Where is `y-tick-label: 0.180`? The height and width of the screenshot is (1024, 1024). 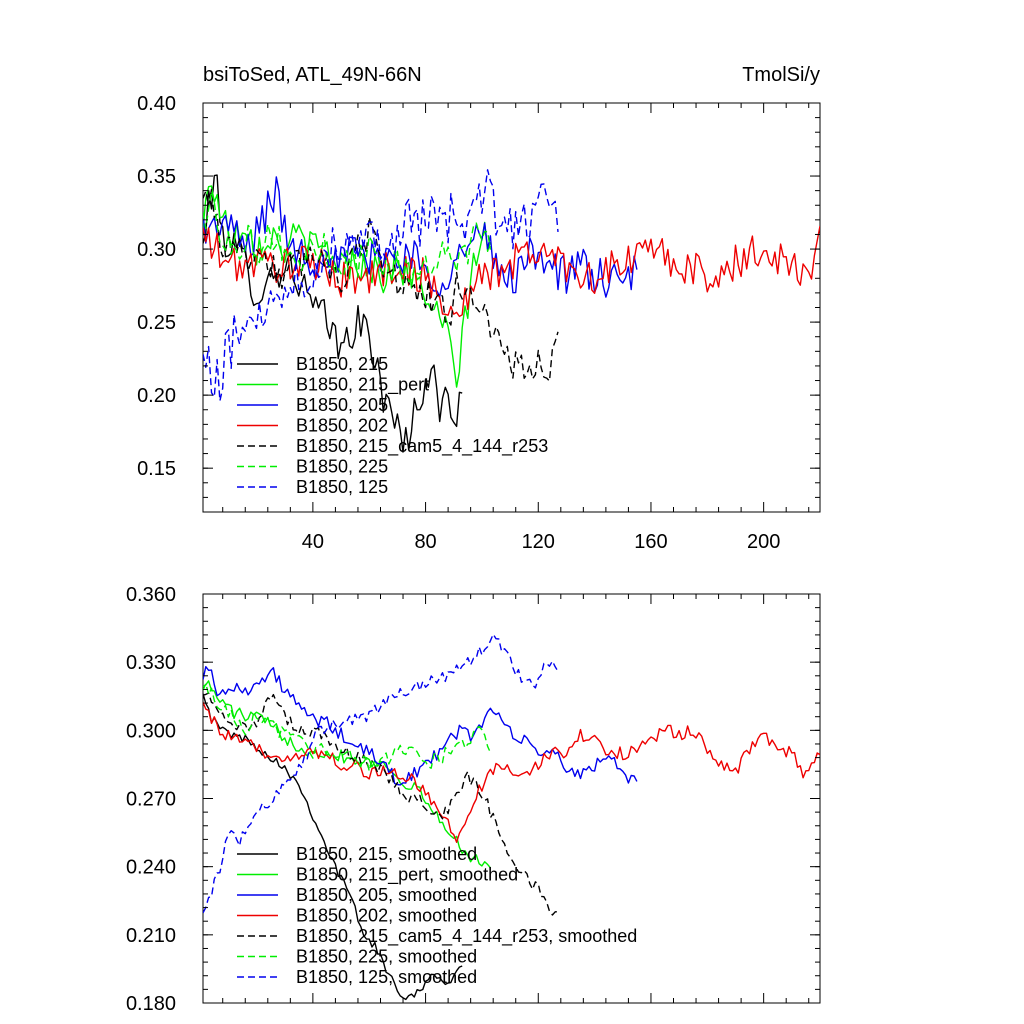
y-tick-label: 0.180 is located at coordinates (151, 1004).